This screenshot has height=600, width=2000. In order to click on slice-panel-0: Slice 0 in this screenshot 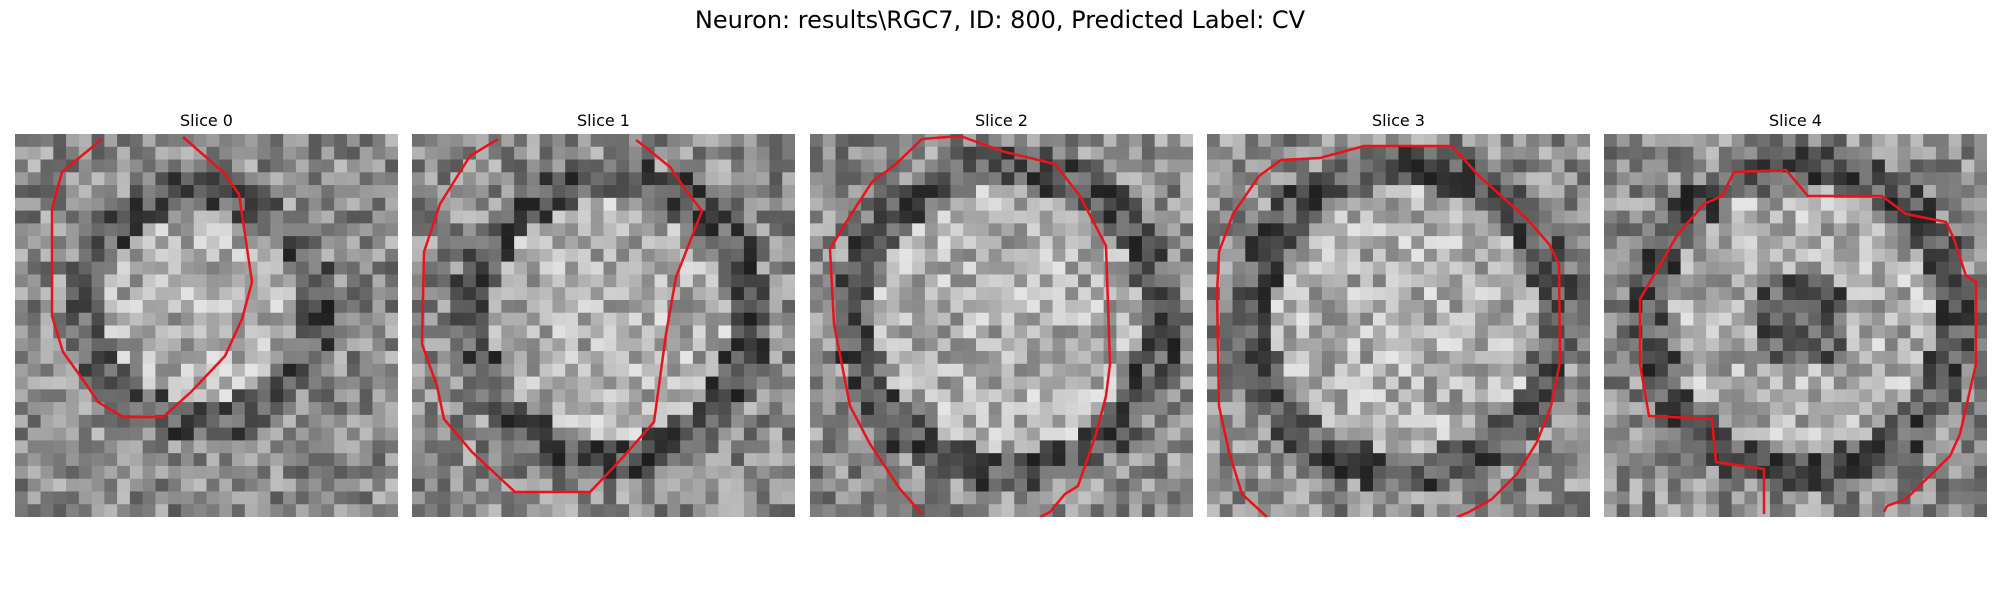, I will do `click(206, 312)`.